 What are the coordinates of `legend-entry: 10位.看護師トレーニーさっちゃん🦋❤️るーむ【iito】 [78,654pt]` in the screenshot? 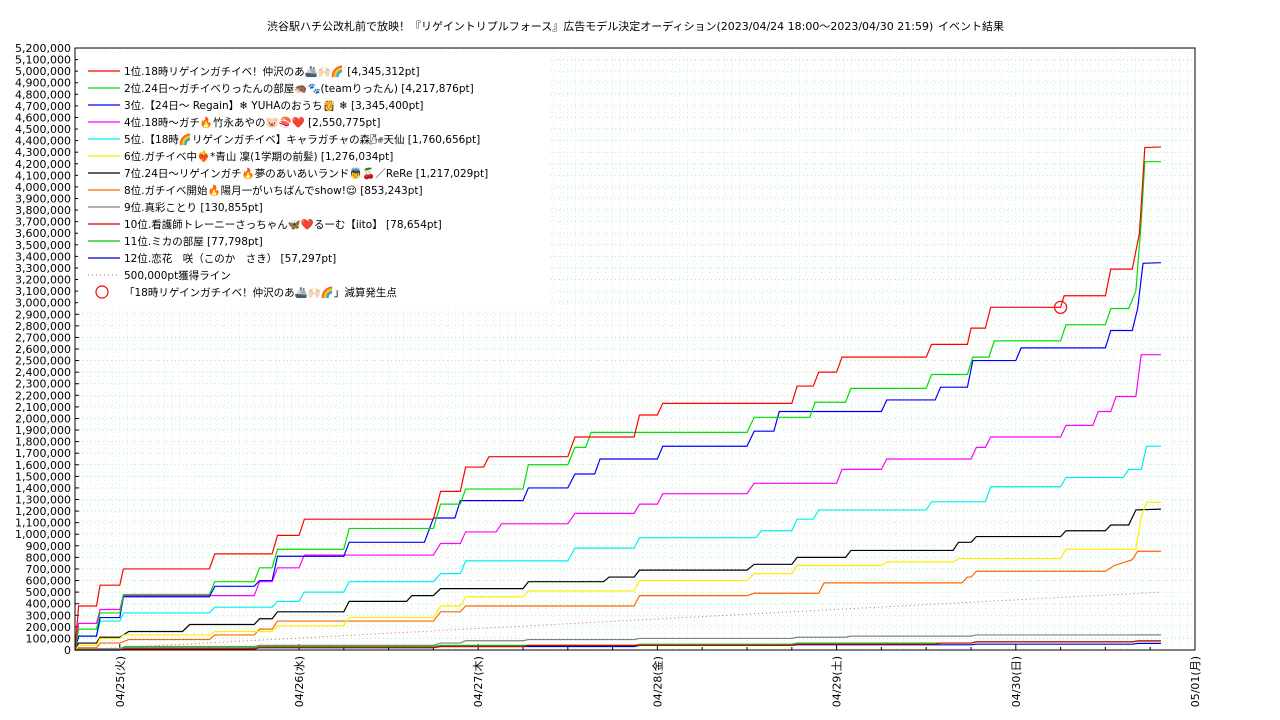 It's located at (283, 224).